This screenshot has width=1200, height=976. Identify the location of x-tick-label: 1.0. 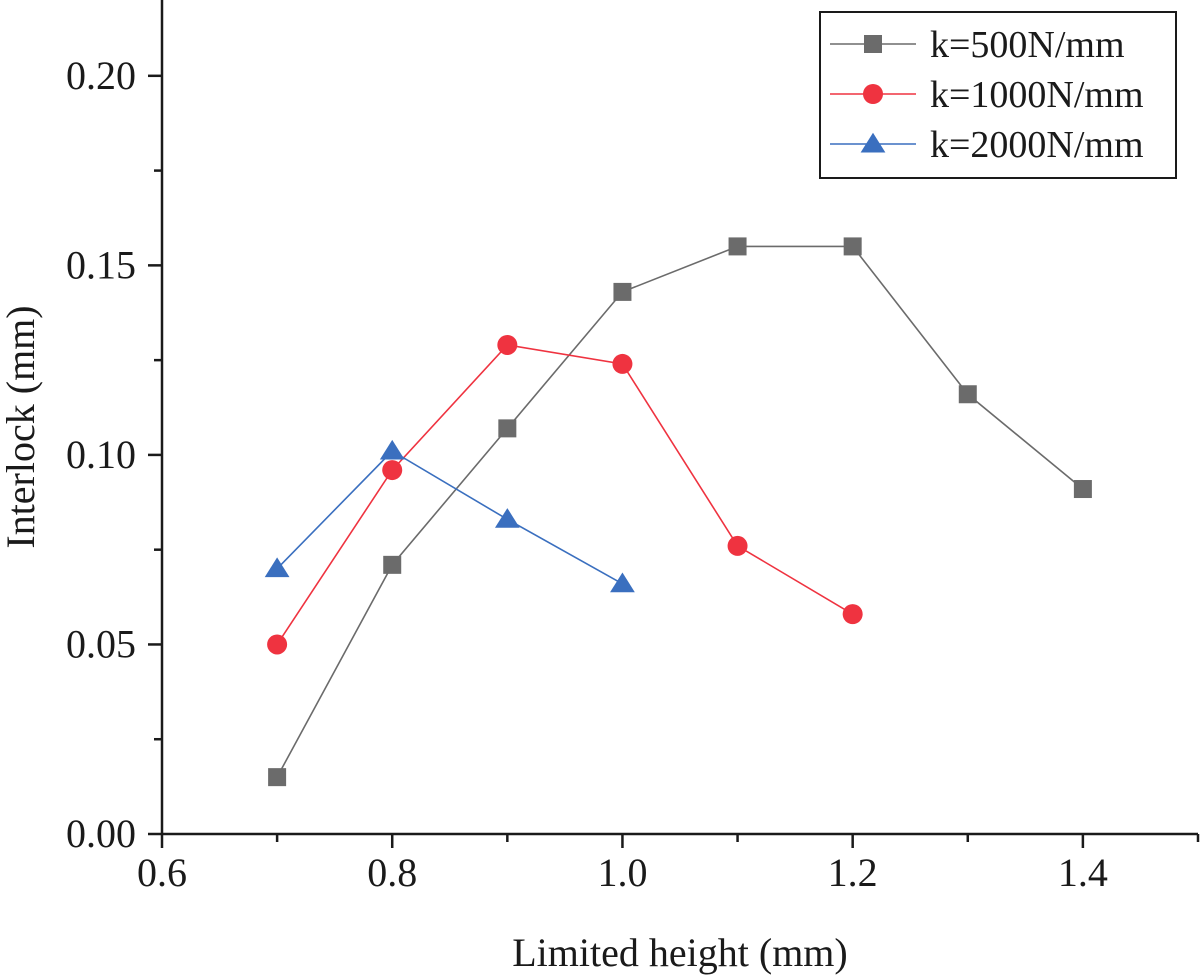
(622, 872).